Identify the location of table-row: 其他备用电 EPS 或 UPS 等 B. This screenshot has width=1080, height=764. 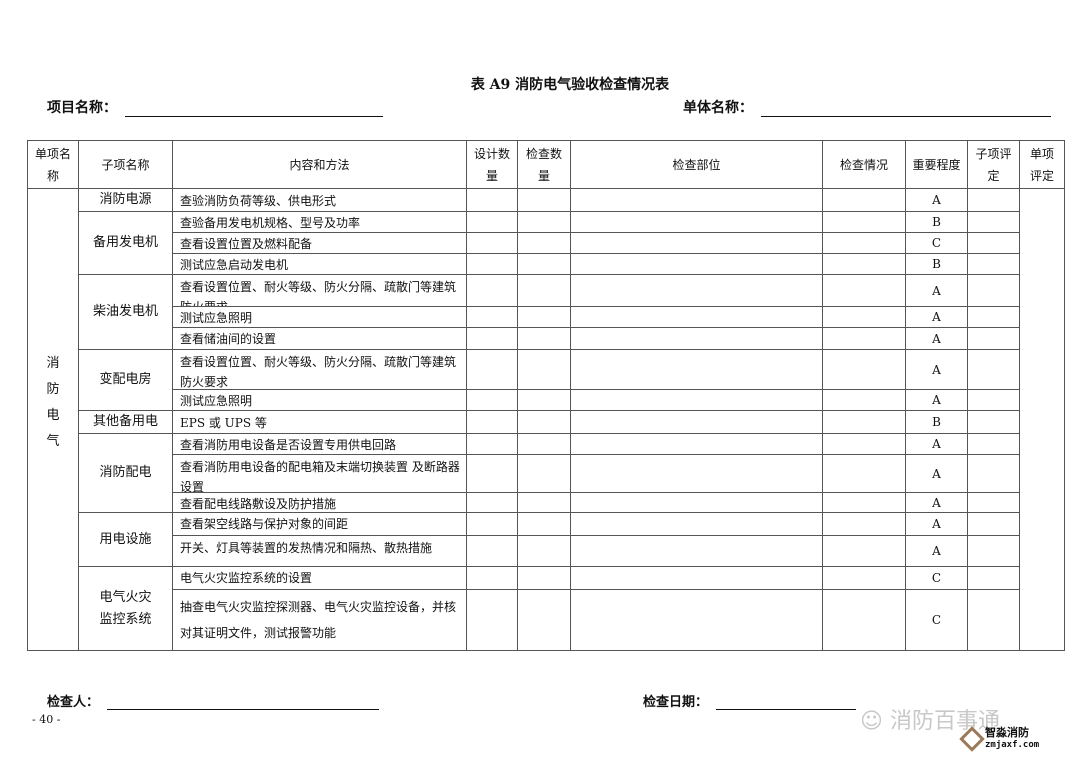
(546, 422).